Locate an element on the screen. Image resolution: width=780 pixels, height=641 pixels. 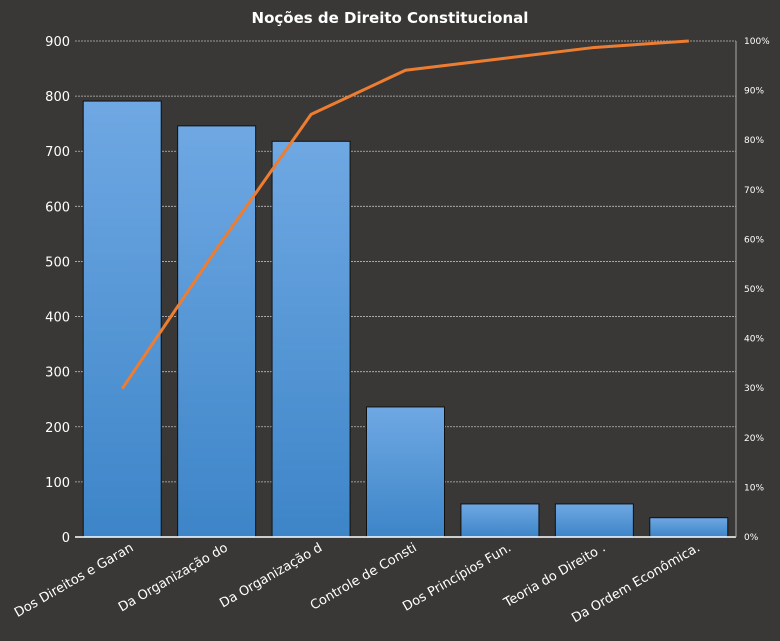
y2-tick-label: 10% is located at coordinates (754, 488).